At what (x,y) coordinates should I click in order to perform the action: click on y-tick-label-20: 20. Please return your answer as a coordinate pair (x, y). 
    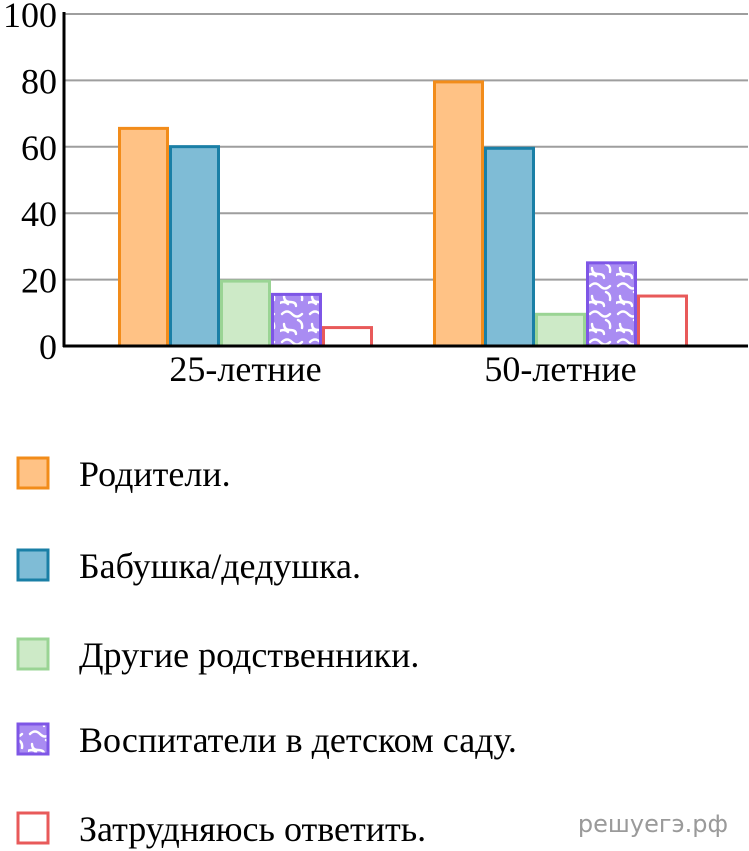
    Looking at the image, I should click on (39, 281).